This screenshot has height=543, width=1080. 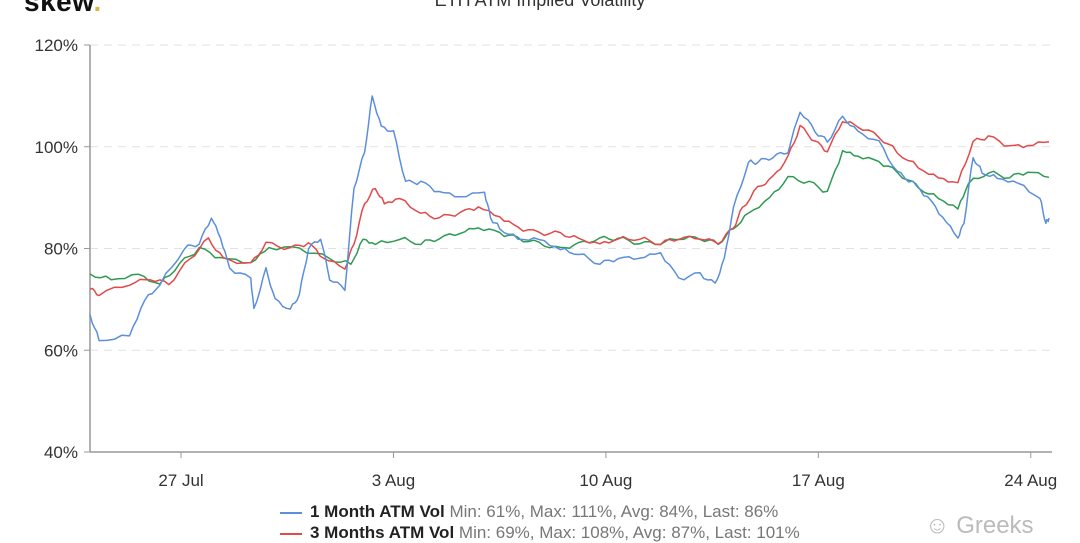 I want to click on watermark: ☺ Greeks, so click(x=979, y=526).